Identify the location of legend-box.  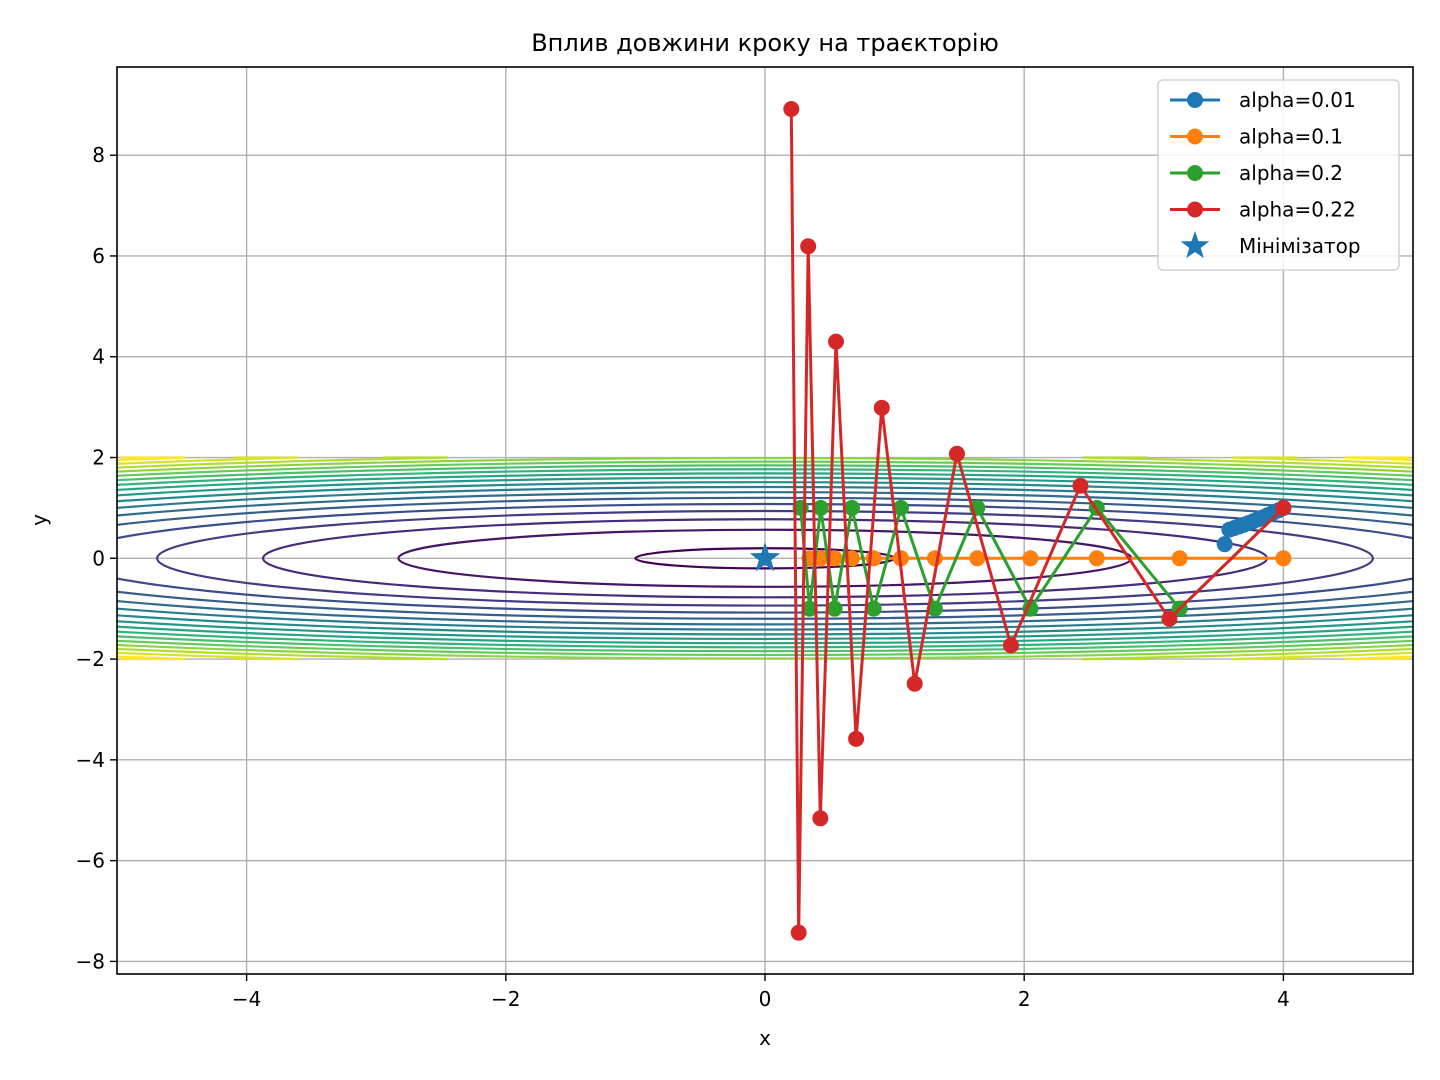
(1278, 175).